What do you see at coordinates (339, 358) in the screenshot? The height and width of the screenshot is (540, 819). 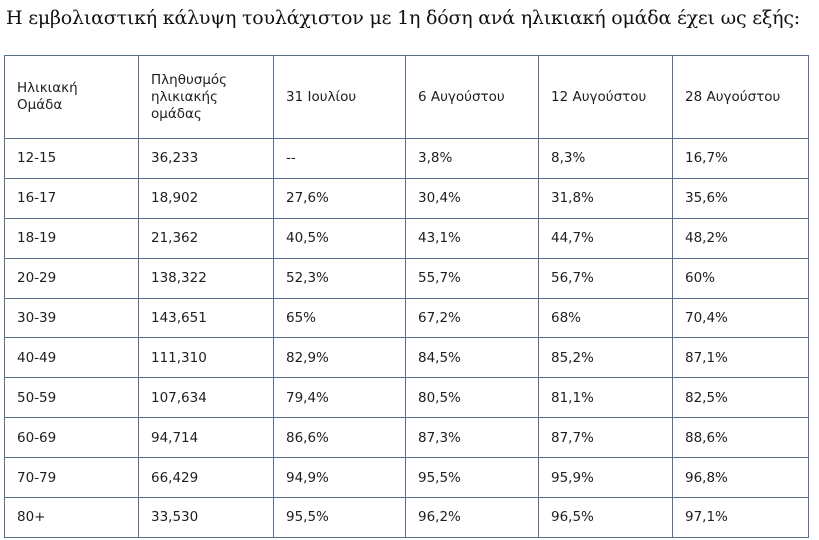 I see `cell-coverage-jul-31: 82,9%` at bounding box center [339, 358].